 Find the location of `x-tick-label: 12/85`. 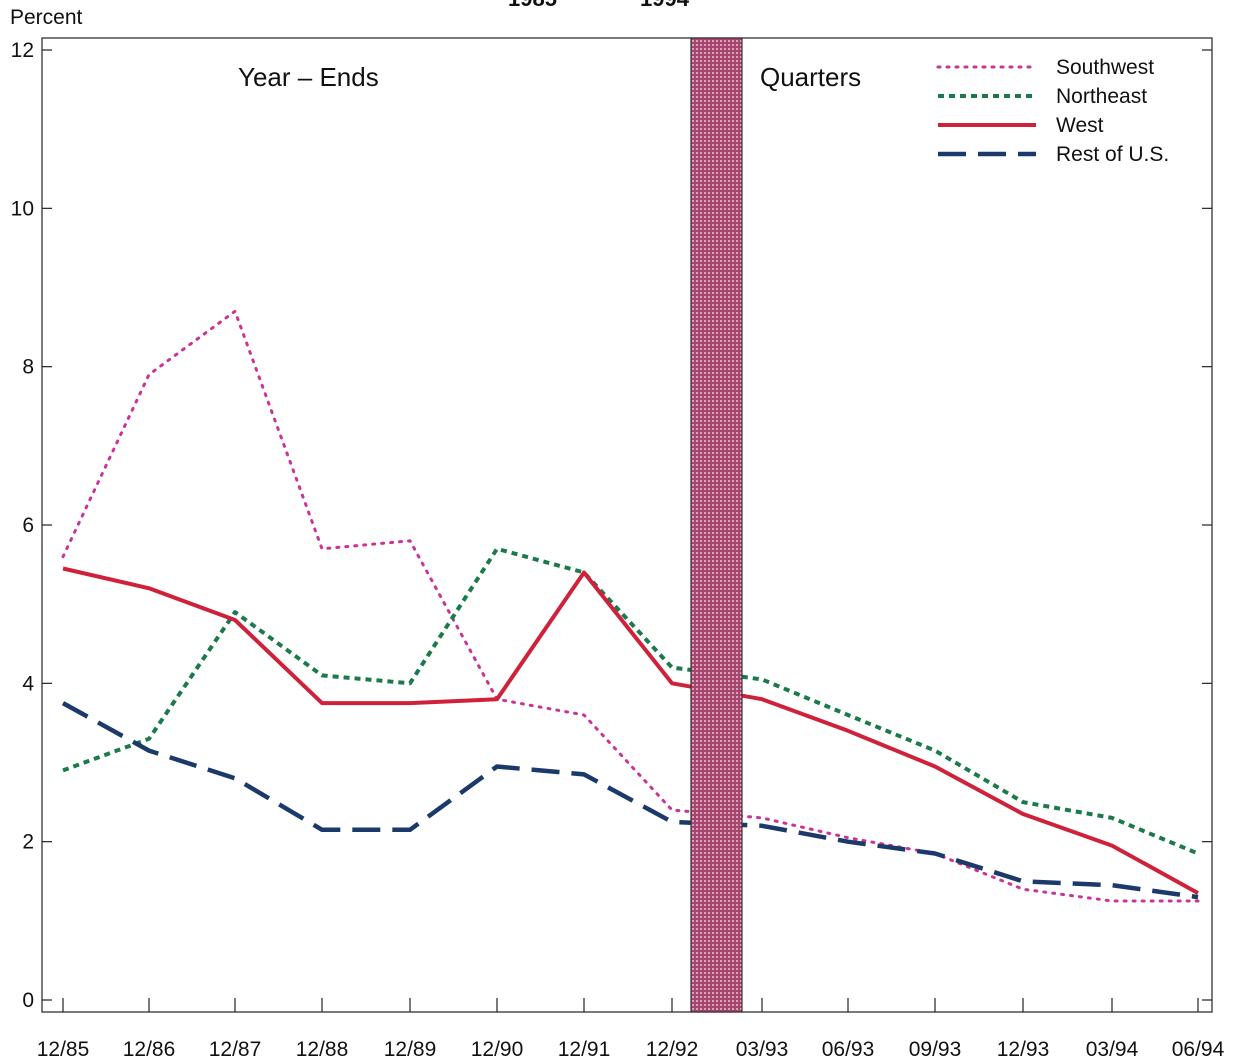

x-tick-label: 12/85 is located at coordinates (63, 1049).